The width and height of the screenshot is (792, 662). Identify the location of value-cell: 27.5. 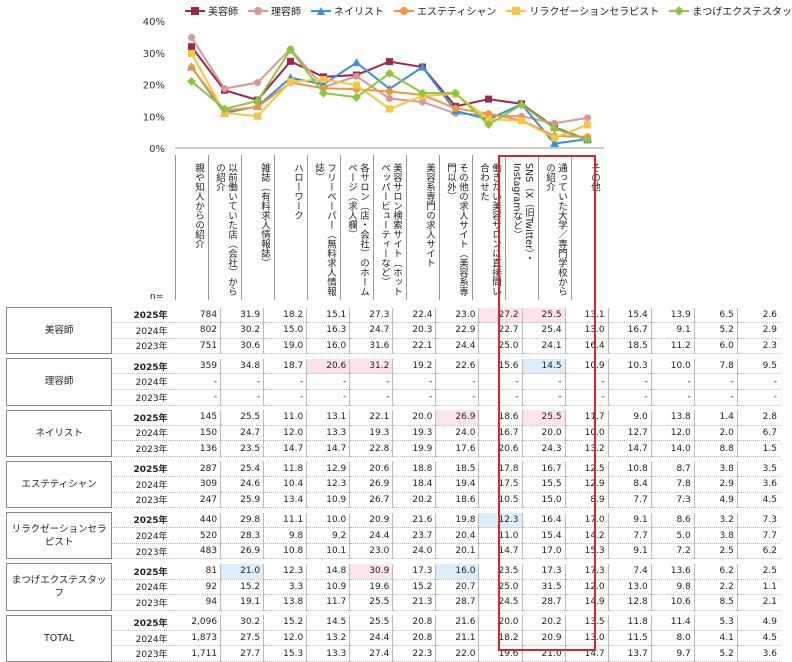
(242, 638).